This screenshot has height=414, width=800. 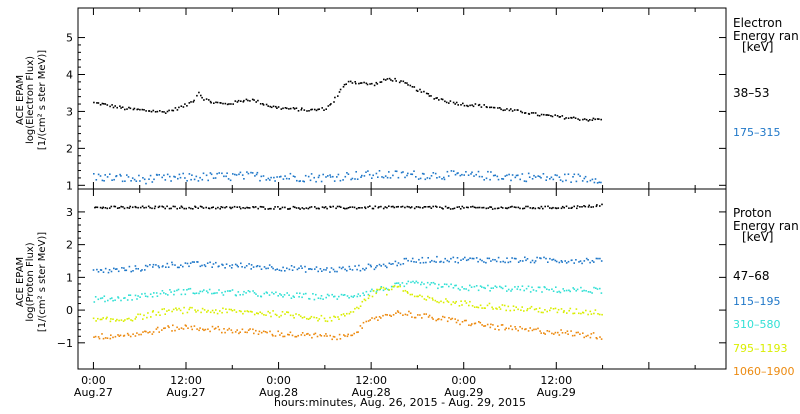 What do you see at coordinates (760, 348) in the screenshot?
I see `proton-legend-item-4: 795–1193` at bounding box center [760, 348].